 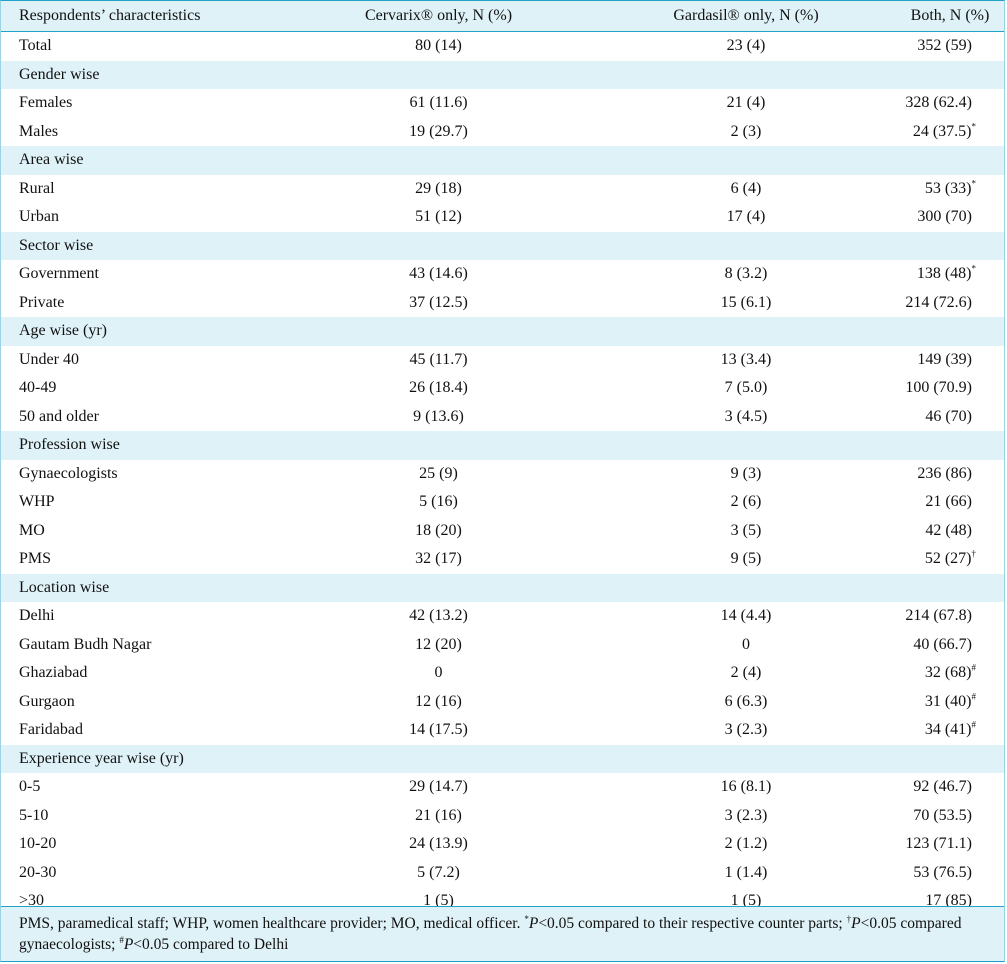 I want to click on table-row: Gynaecologists 25 (9) 9 (3) 236 (86), so click(x=502, y=474).